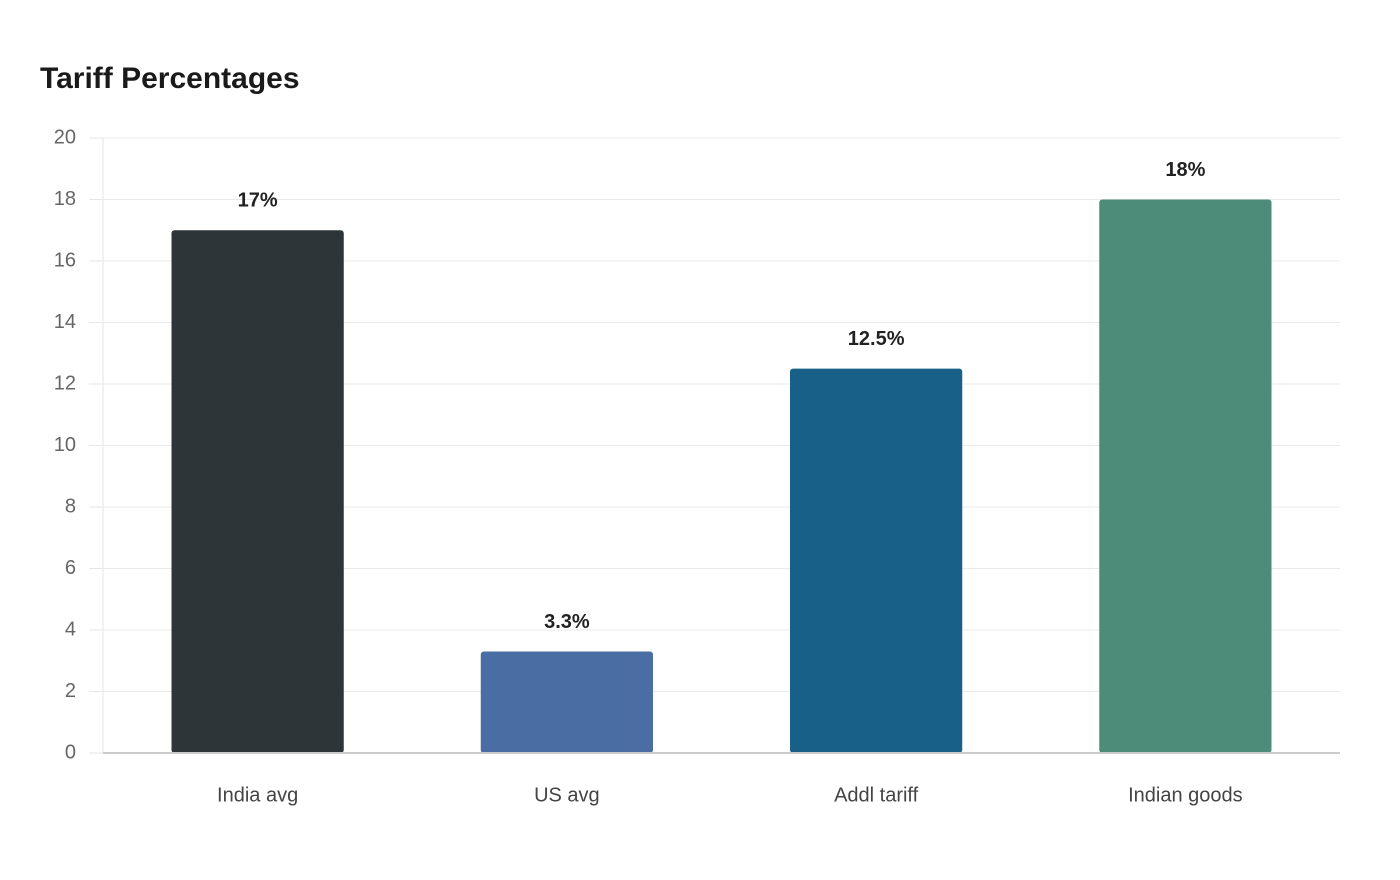 The height and width of the screenshot is (880, 1400). What do you see at coordinates (70, 568) in the screenshot?
I see `y-tick-label: 6` at bounding box center [70, 568].